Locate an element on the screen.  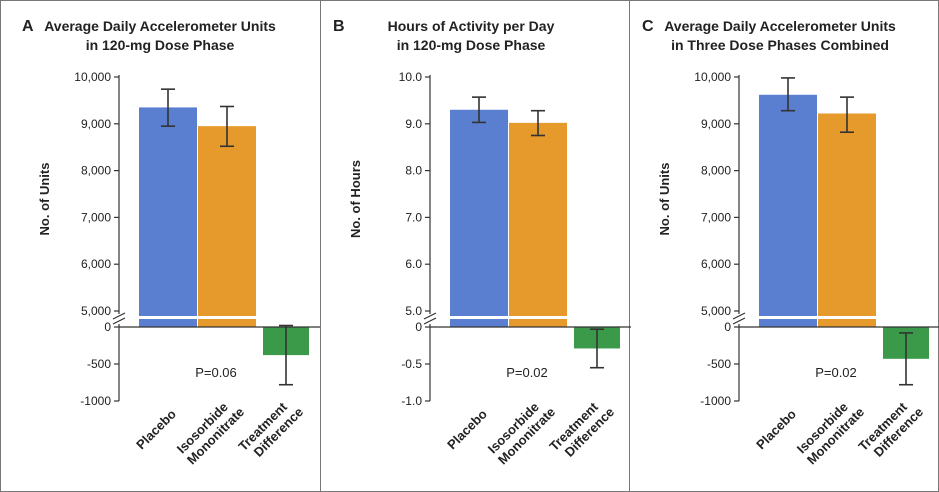
panel-letter: C is located at coordinates (648, 26).